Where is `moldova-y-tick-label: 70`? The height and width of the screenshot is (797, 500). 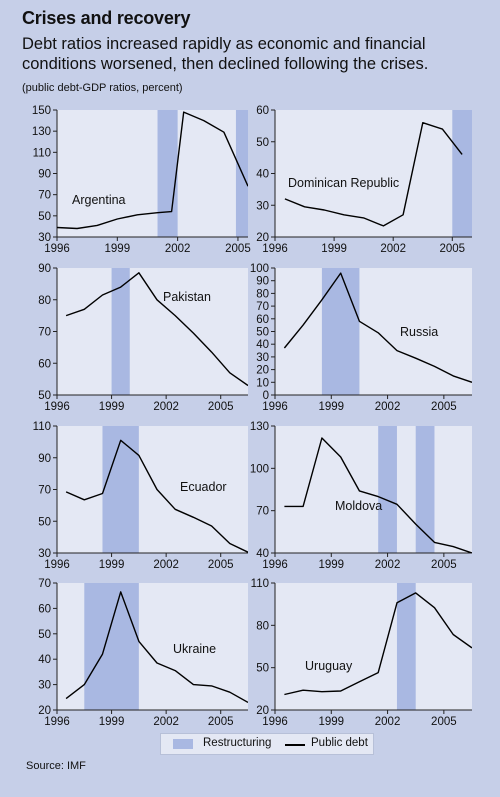
moldova-y-tick-label: 70 is located at coordinates (262, 512).